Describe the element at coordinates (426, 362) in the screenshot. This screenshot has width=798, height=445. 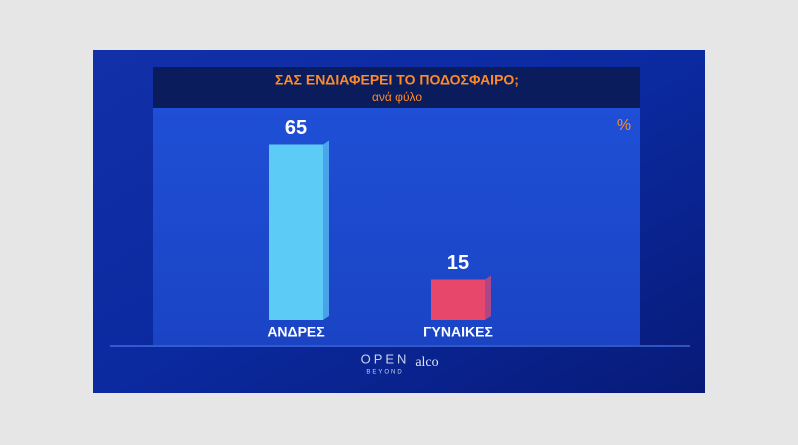
I see `logo: alco` at that location.